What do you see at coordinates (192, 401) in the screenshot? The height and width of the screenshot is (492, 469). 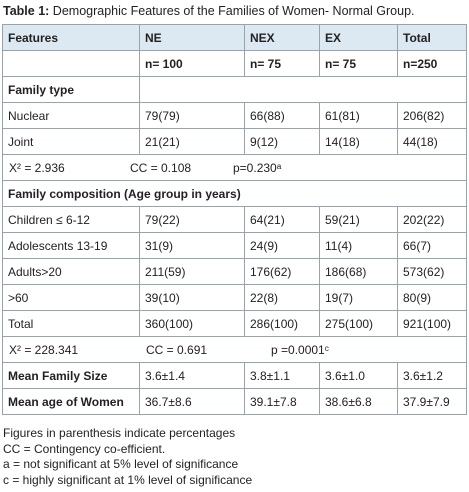 I see `data-cell: 36.7±8.6` at bounding box center [192, 401].